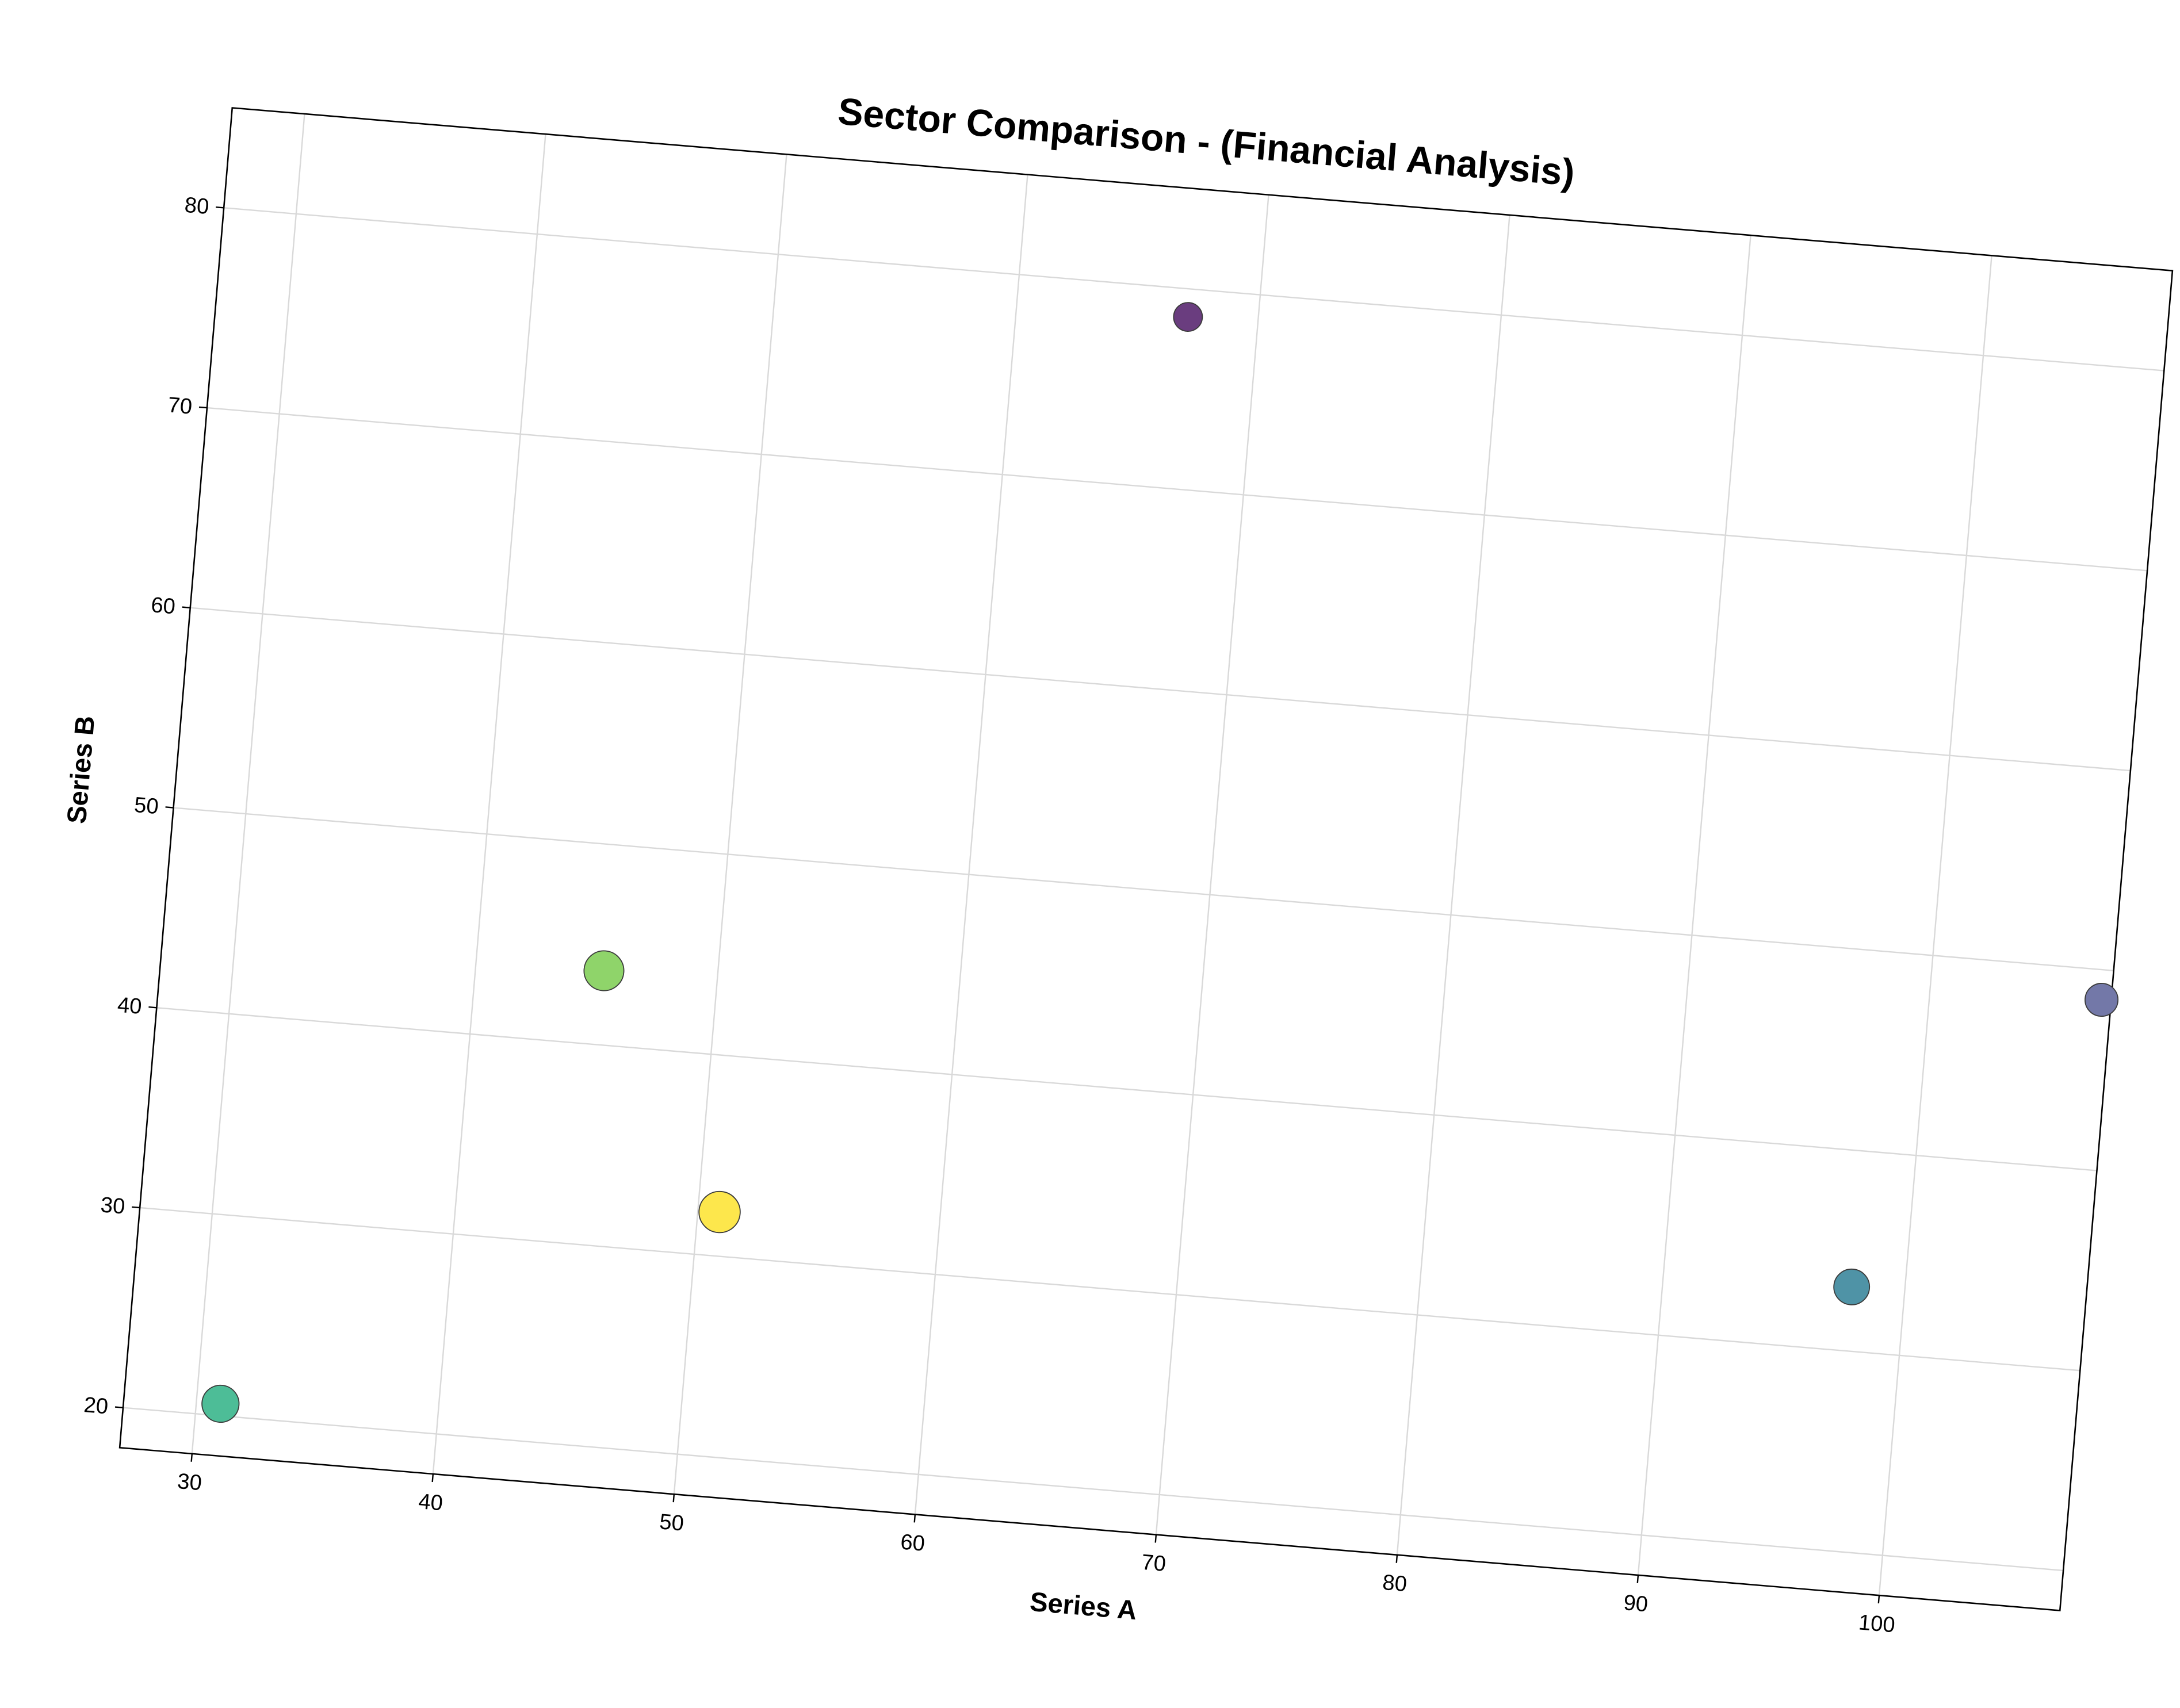 The width and height of the screenshot is (2180, 1708). What do you see at coordinates (180, 406) in the screenshot?
I see `y-tick-label-70: 70` at bounding box center [180, 406].